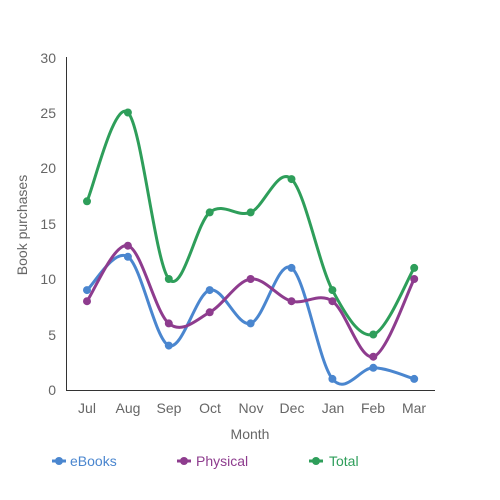 Image resolution: width=500 pixels, height=500 pixels. I want to click on data-point-physical-feb, so click(373, 356).